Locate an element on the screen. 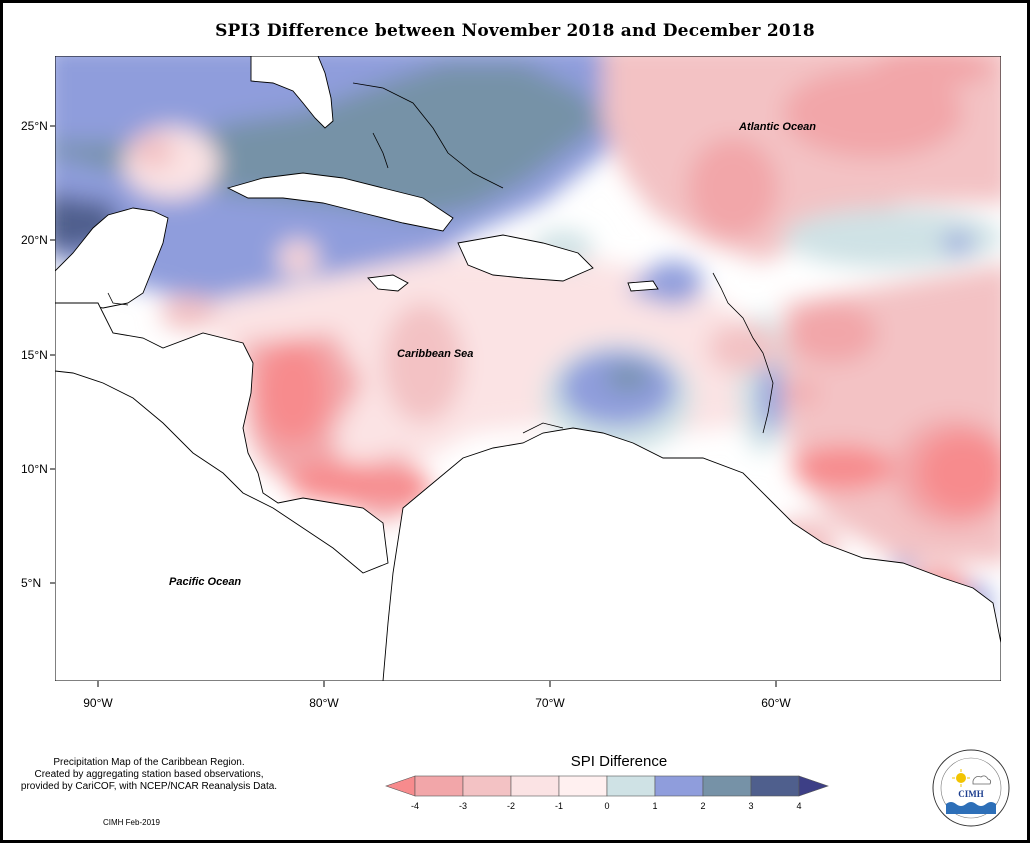 This screenshot has height=843, width=1030. lon-label-90: 90°W is located at coordinates (98, 703).